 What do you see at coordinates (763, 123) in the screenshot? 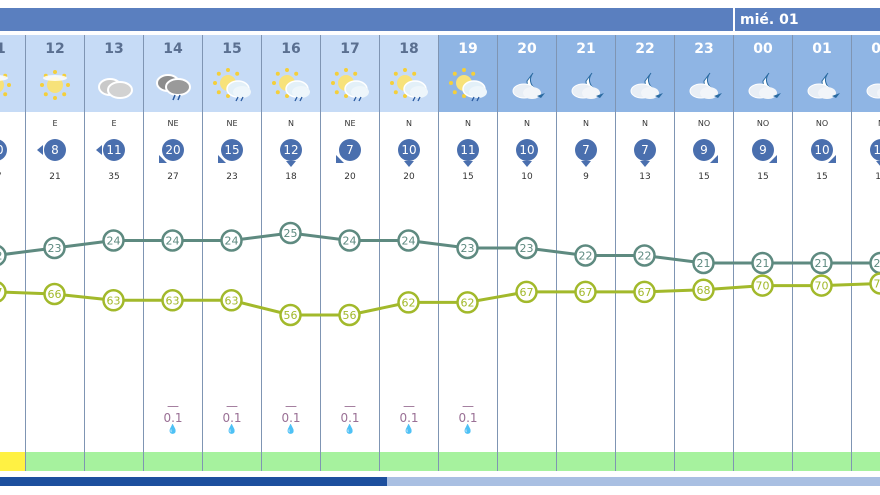
I see `wind-direction: NO` at bounding box center [763, 123].